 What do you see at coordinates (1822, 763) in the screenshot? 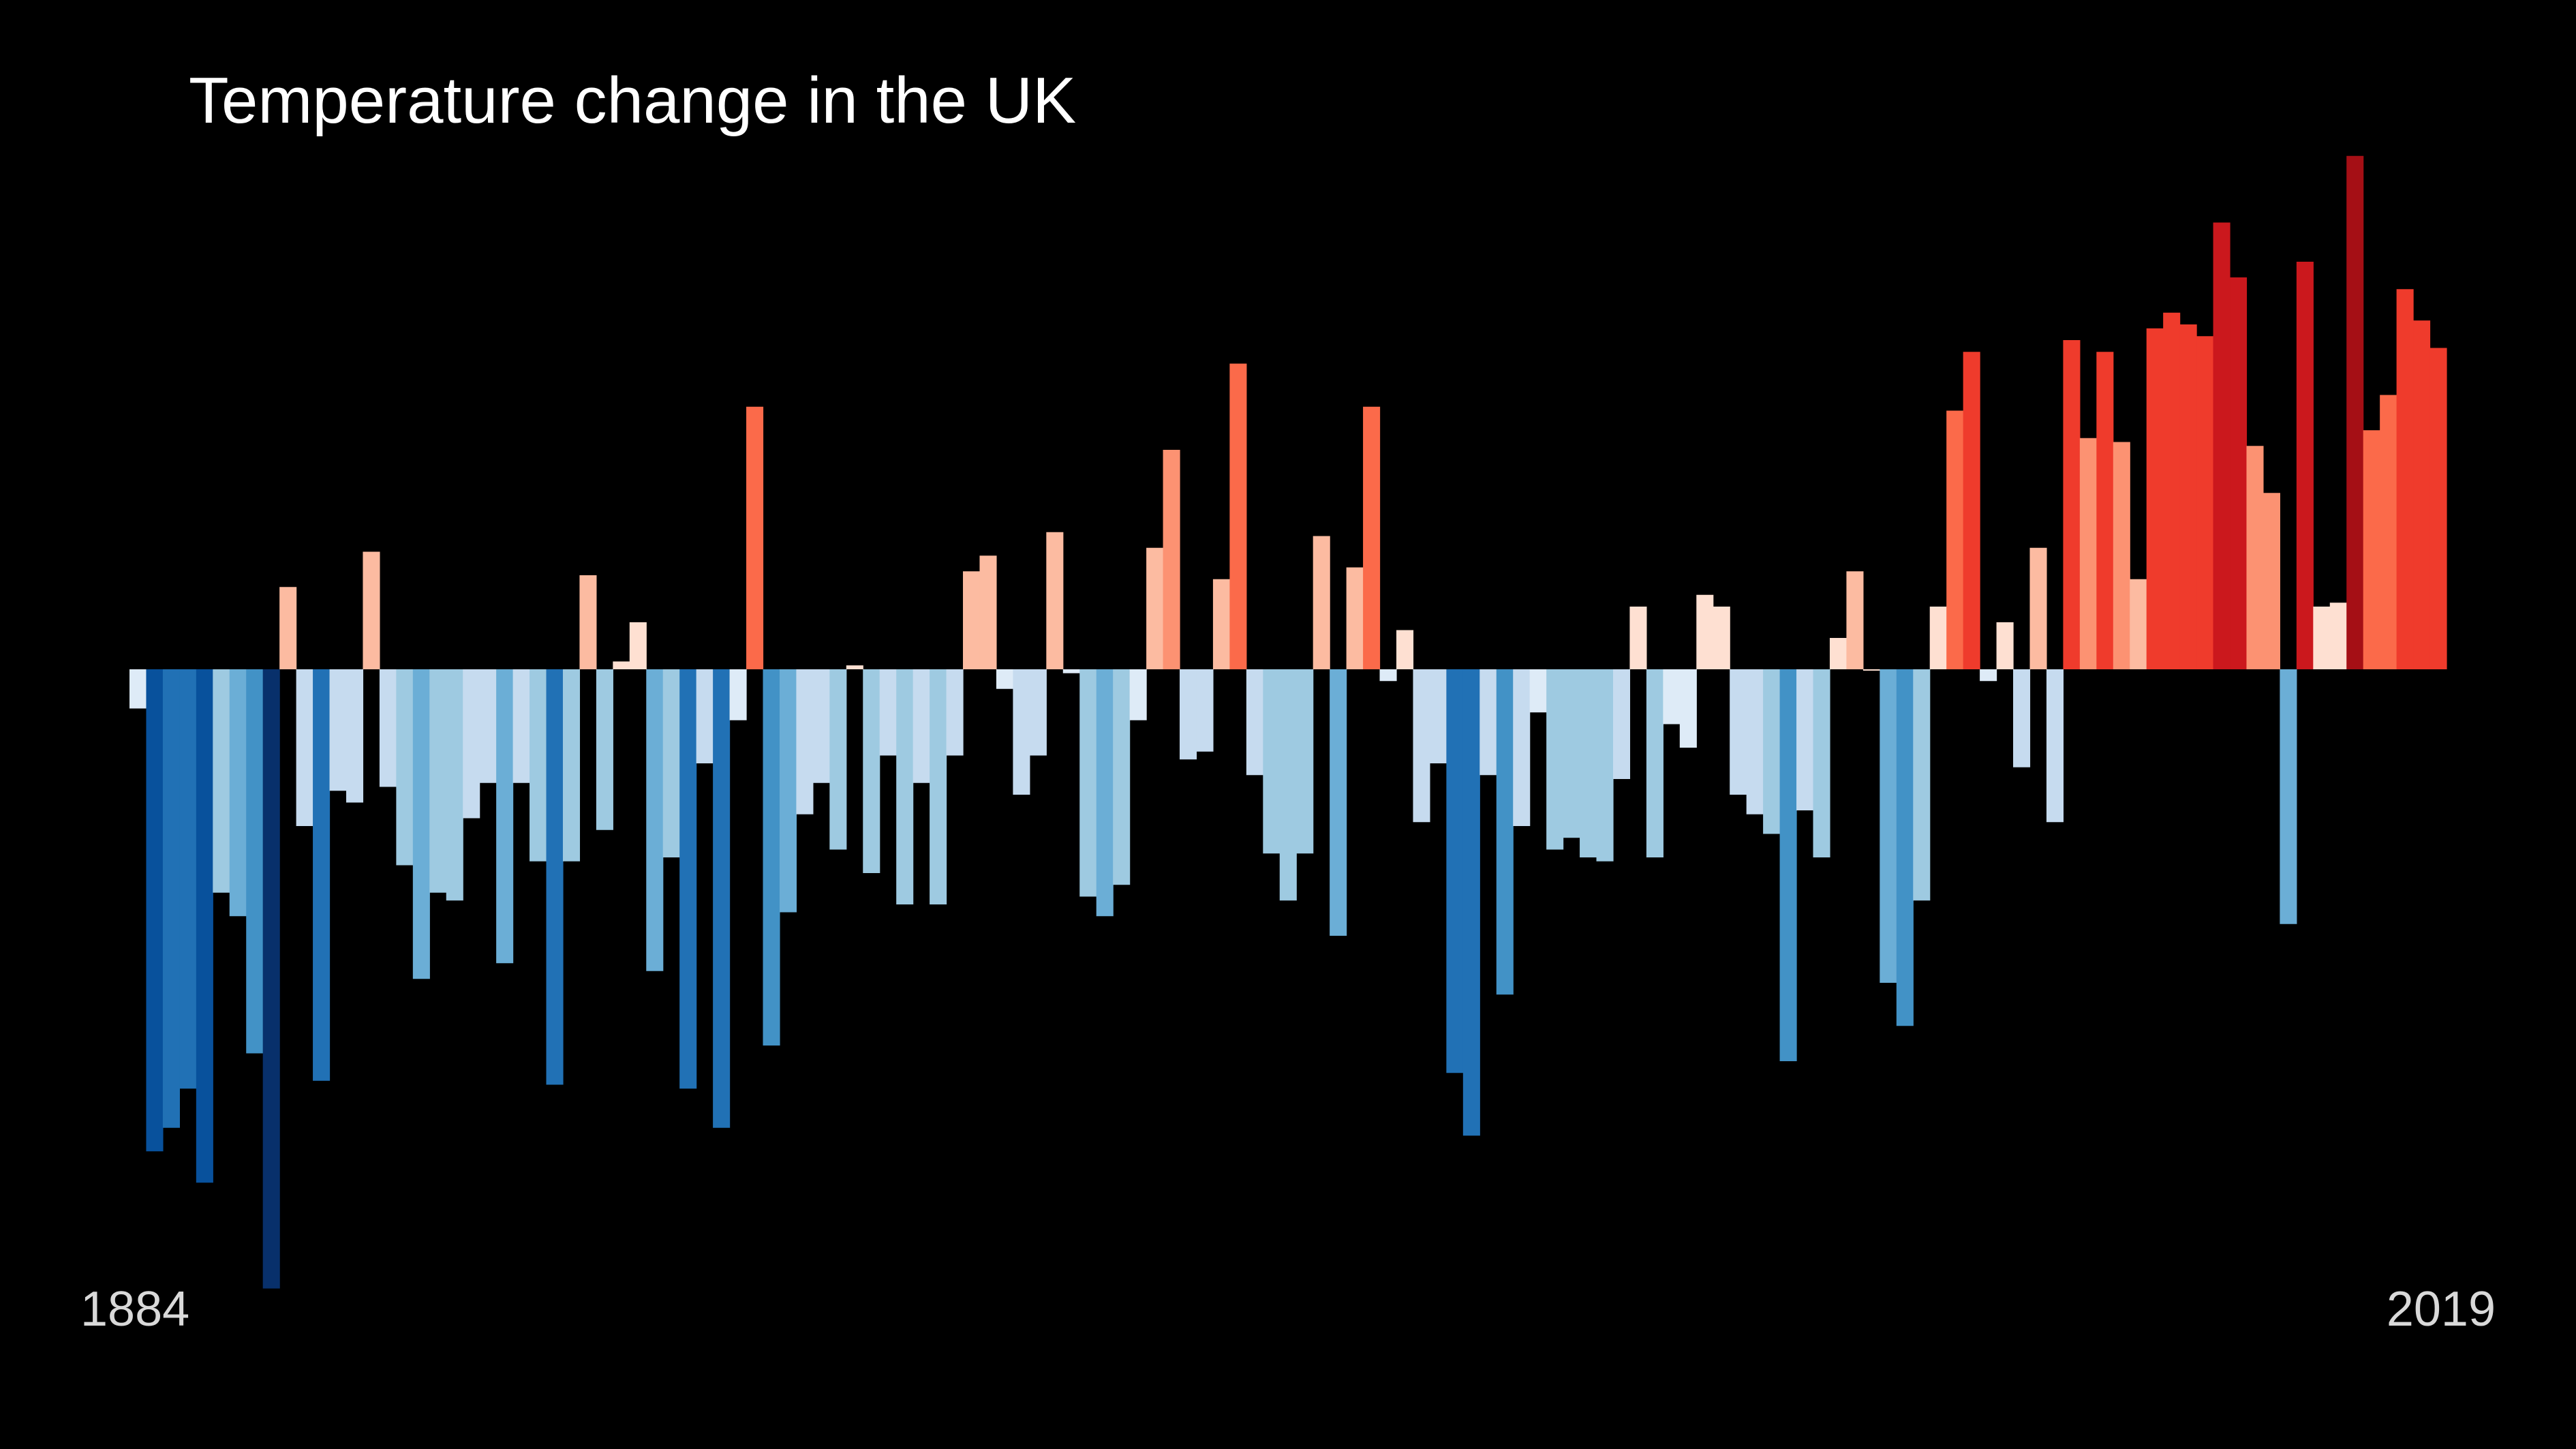
I see `bar-1985` at bounding box center [1822, 763].